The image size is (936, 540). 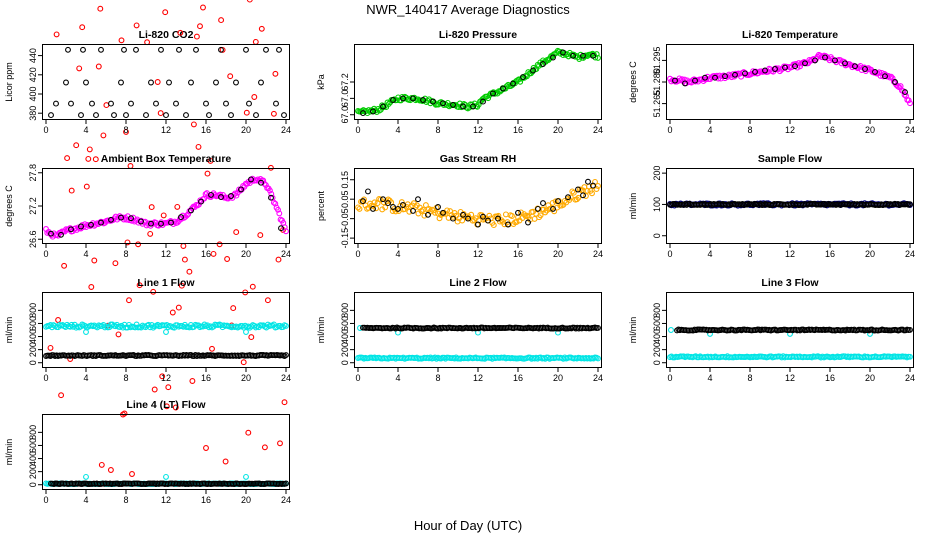 What do you see at coordinates (345, 180) in the screenshot?
I see `y-tick-label: 0.15` at bounding box center [345, 180].